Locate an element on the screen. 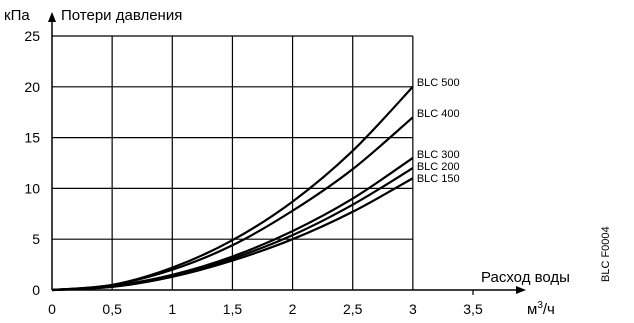  y-tick-labels: 0 5 10 15 20 25 is located at coordinates (32, 163).